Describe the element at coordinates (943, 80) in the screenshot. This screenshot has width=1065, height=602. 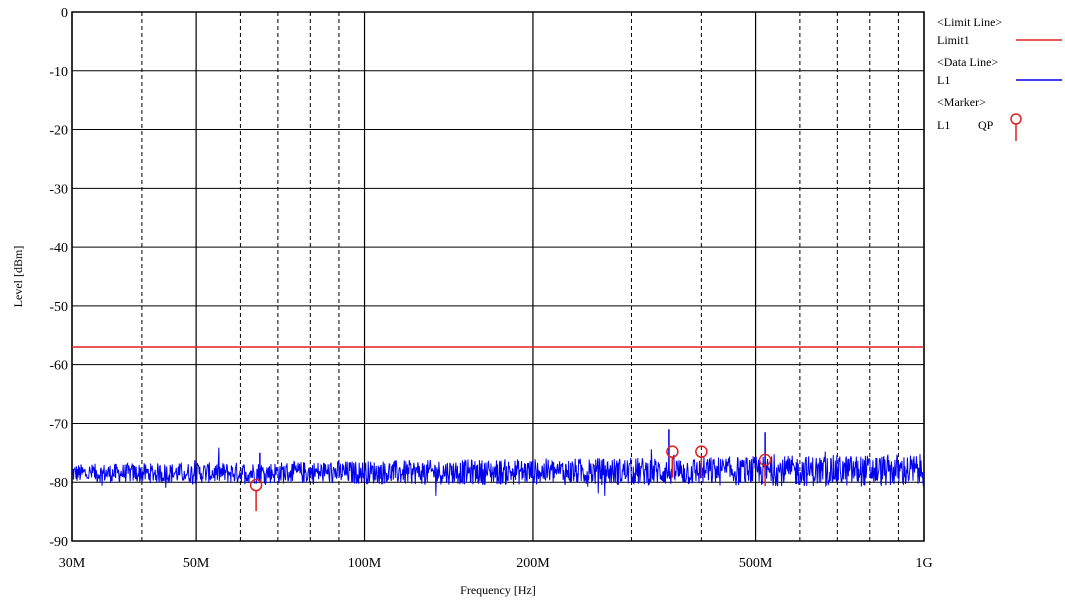
I see `legend-data-name: L1` at that location.